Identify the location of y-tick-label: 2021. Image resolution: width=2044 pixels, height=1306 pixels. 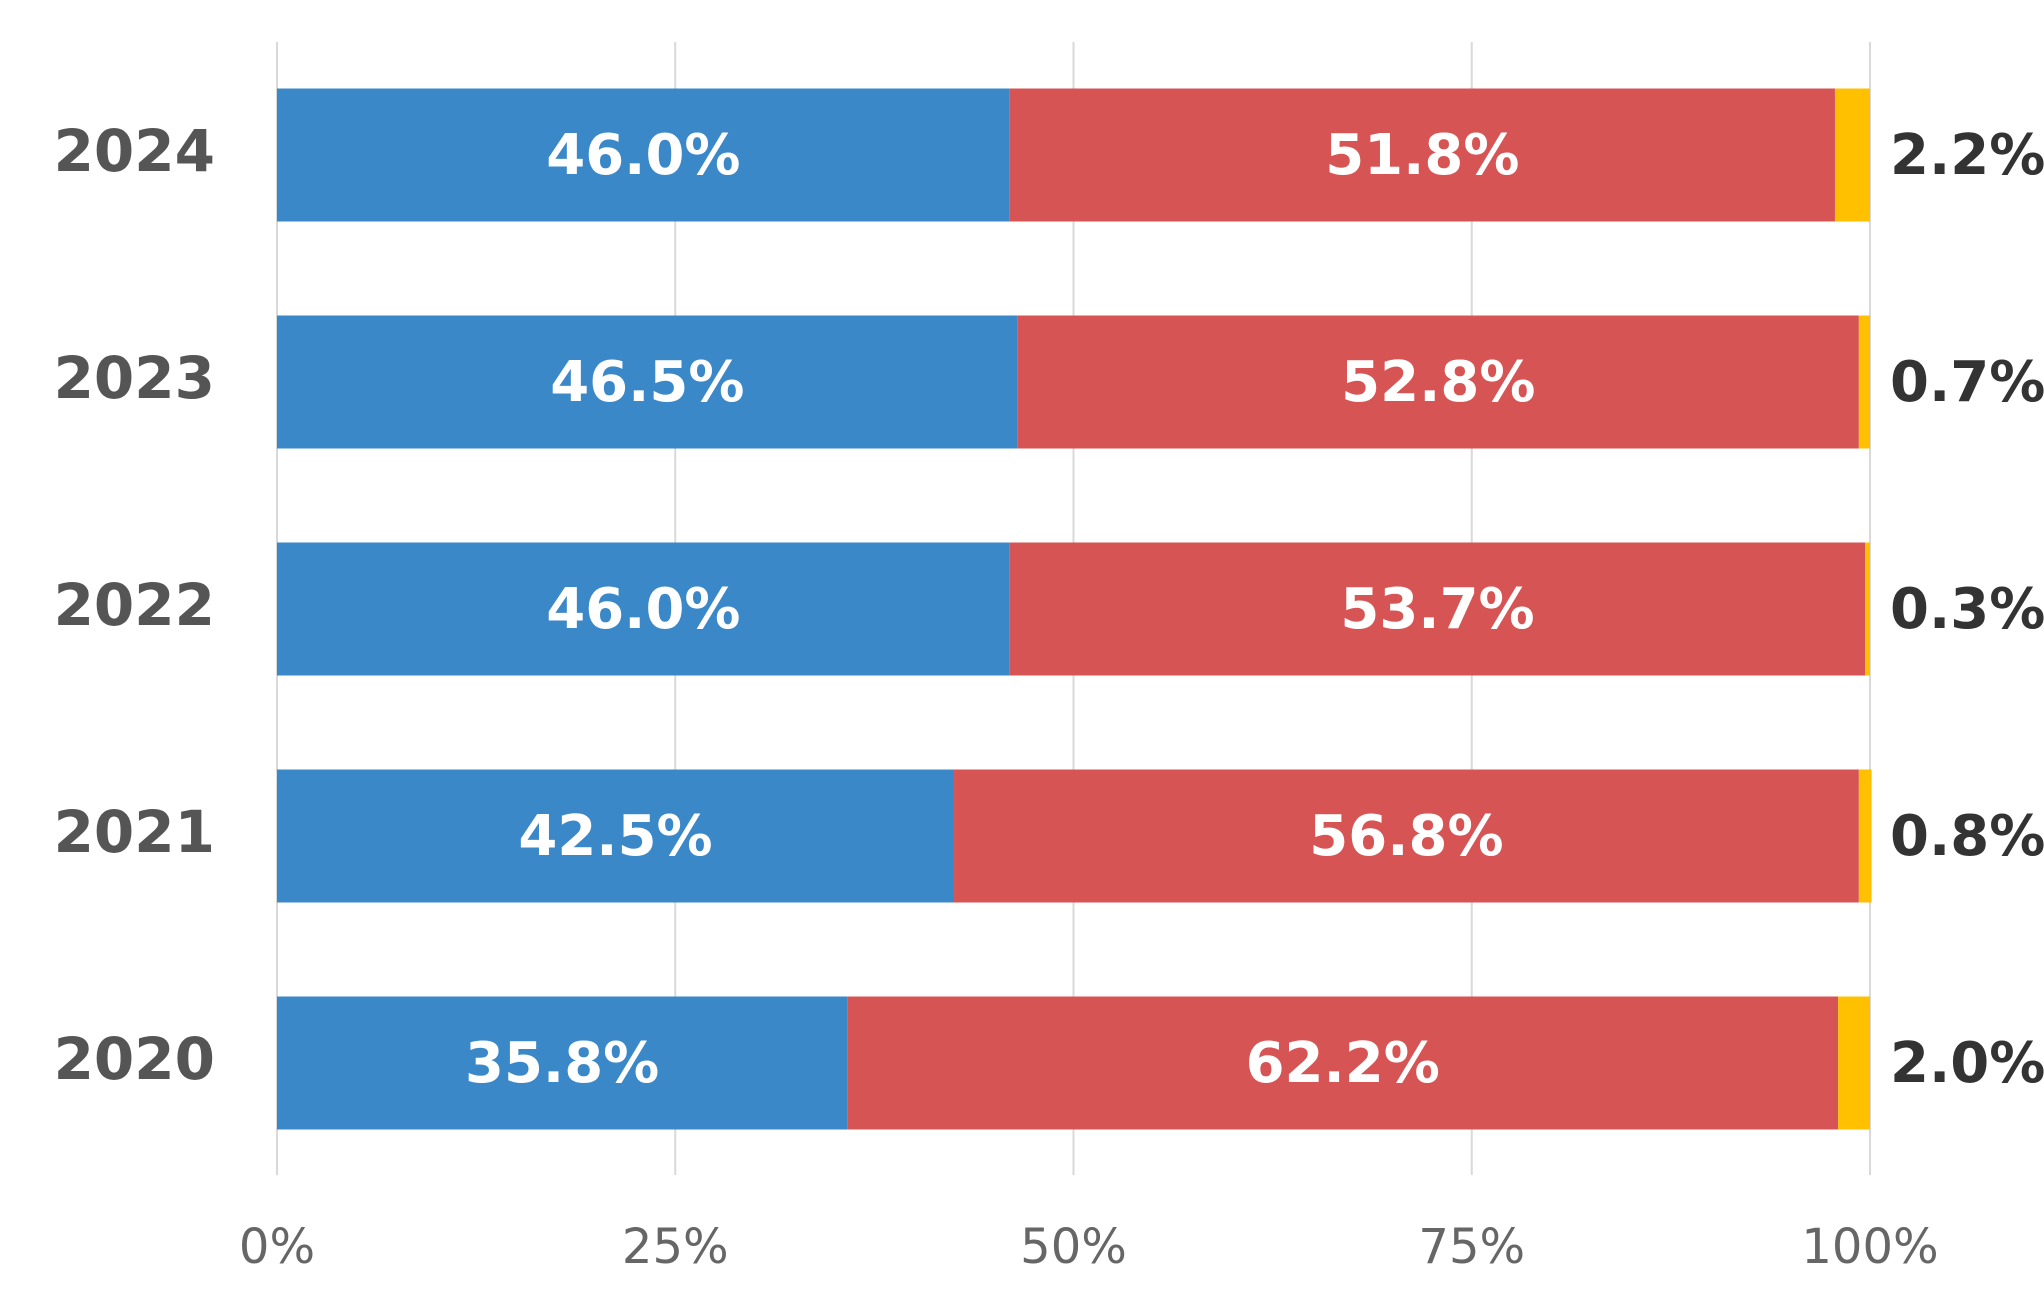
(134, 832).